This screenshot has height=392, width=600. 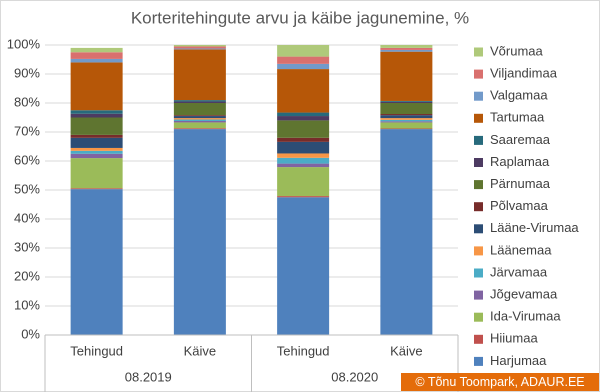 I want to click on legend-label: Viljandimaa, so click(x=524, y=73).